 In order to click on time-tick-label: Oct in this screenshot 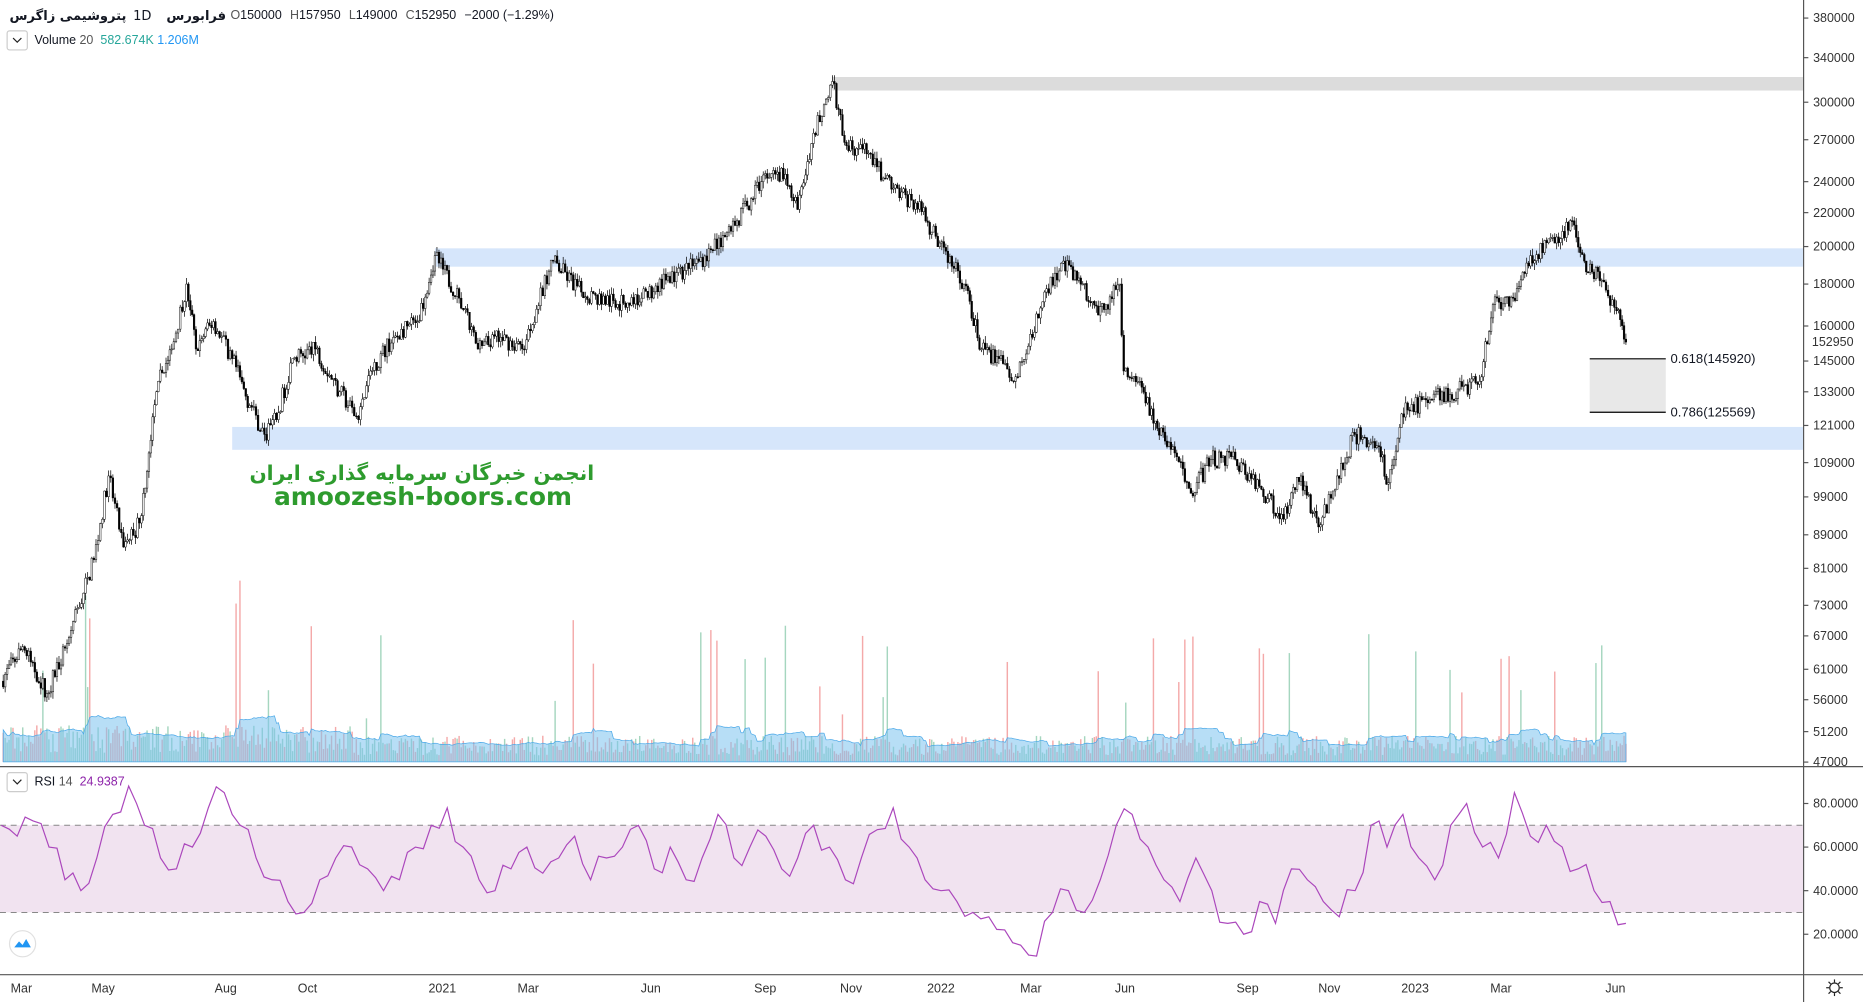, I will do `click(308, 988)`.